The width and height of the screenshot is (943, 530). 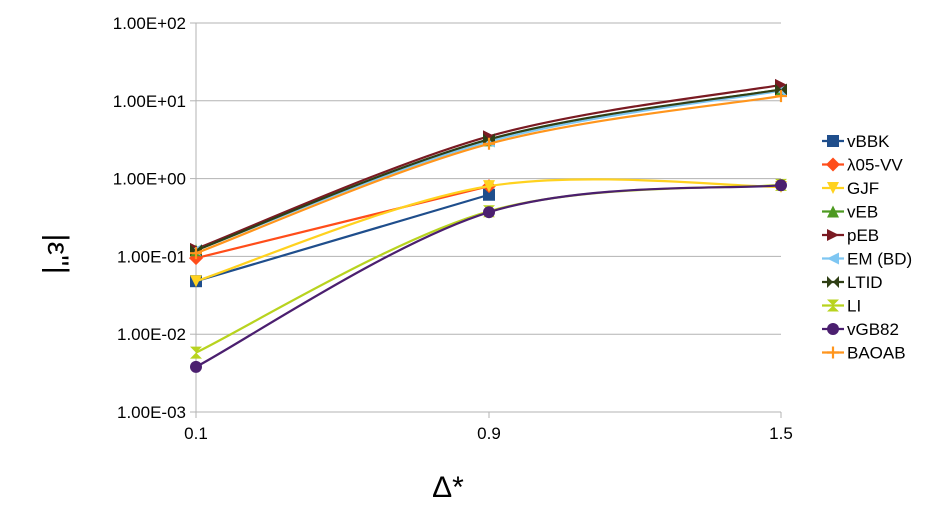 What do you see at coordinates (448, 487) in the screenshot?
I see `x-axis-label: Δ*` at bounding box center [448, 487].